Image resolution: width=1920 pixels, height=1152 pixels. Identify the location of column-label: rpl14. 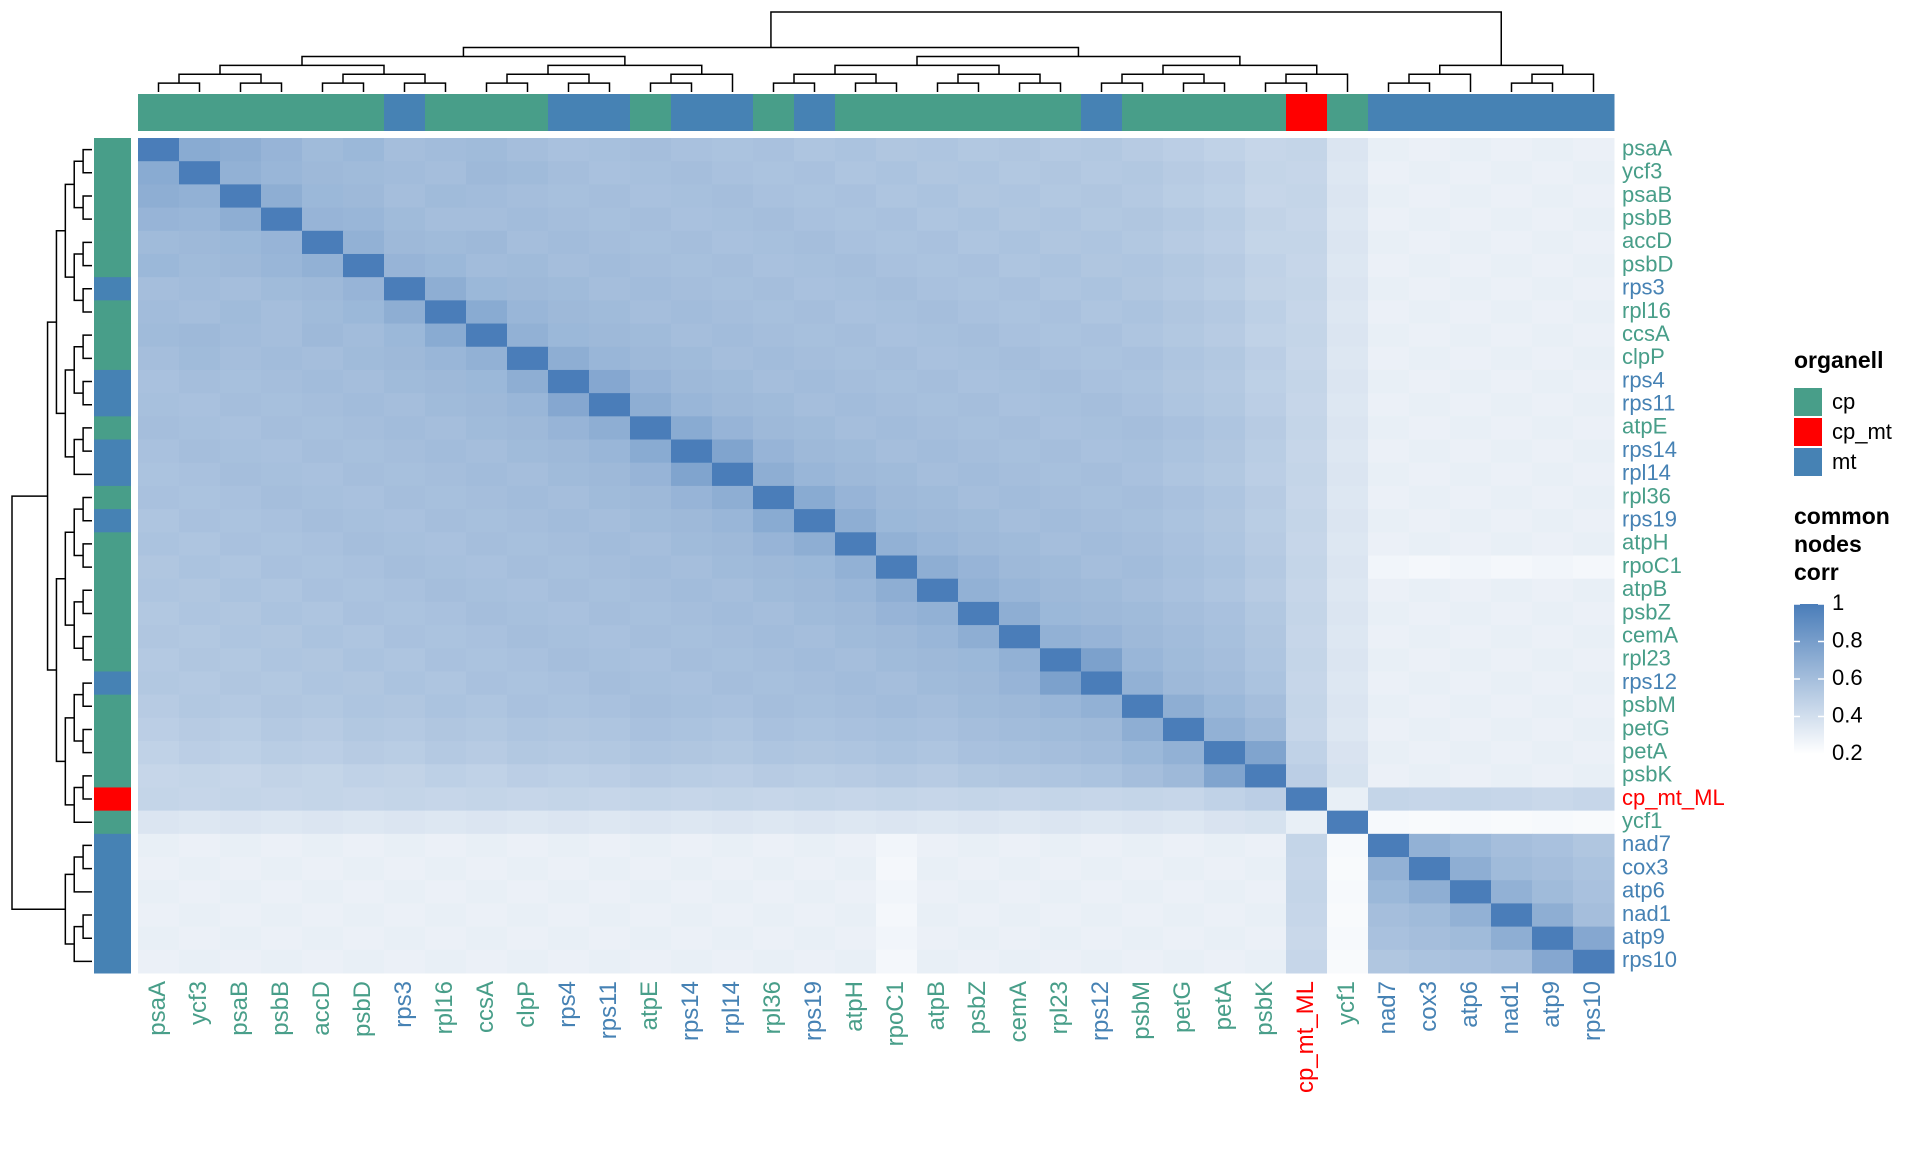
(731, 1007).